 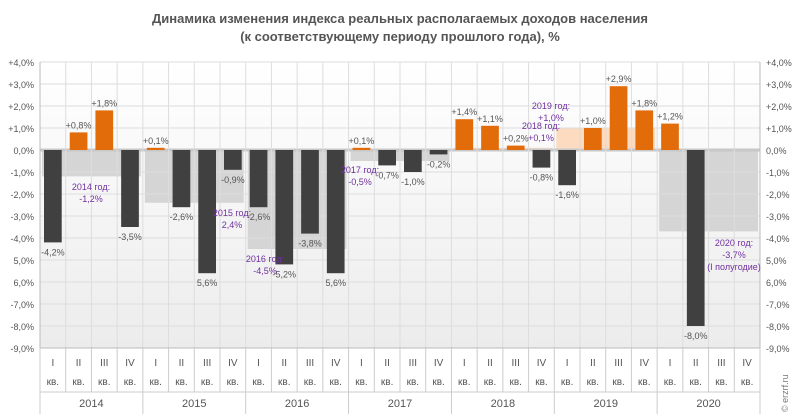 I want to click on y-tick-right: 6,0%, so click(x=776, y=283).